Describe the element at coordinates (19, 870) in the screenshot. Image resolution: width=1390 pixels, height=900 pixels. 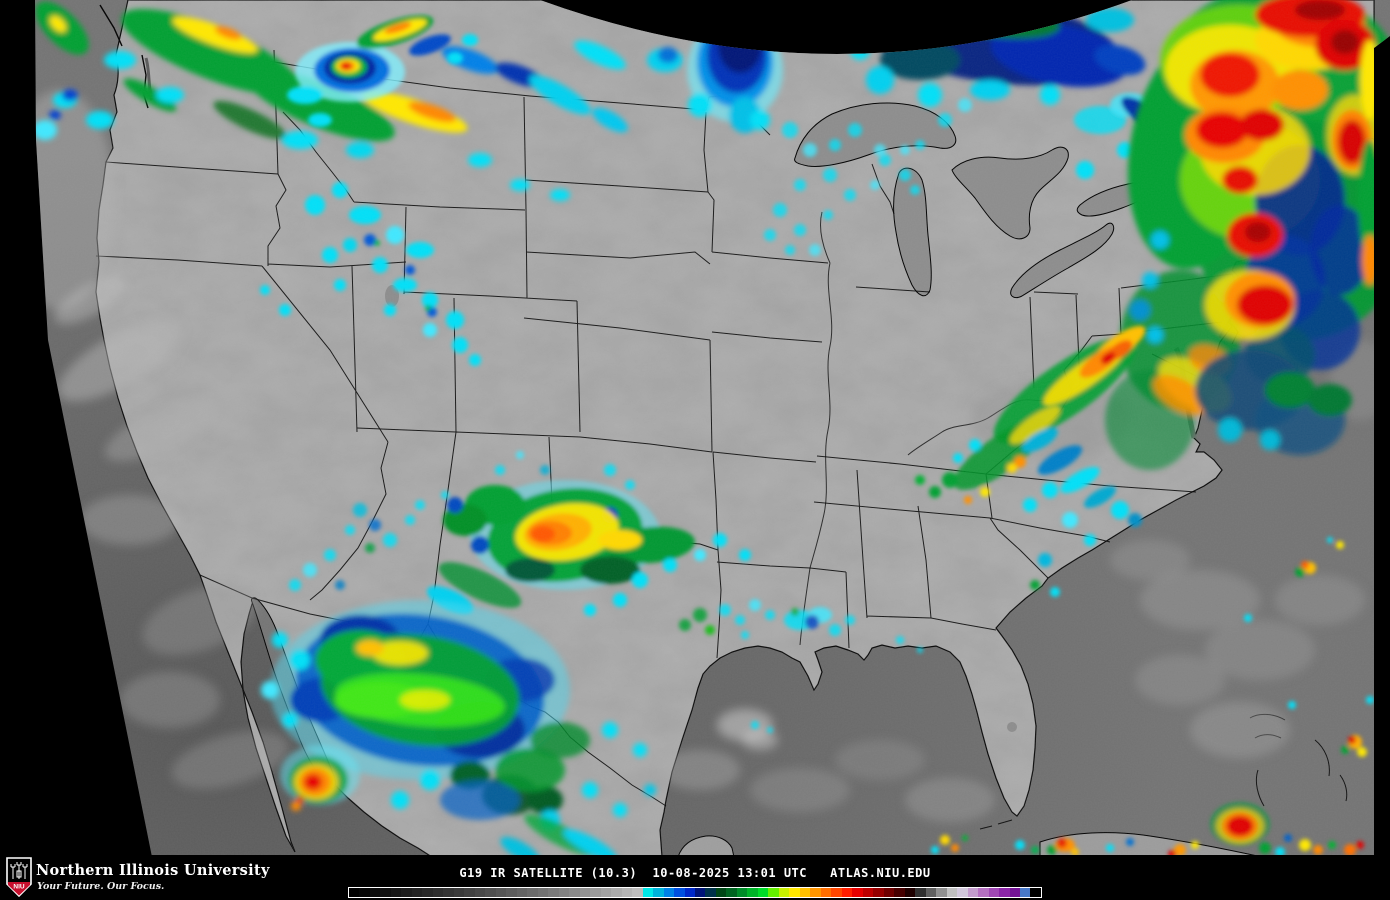
I see `castle-icon` at that location.